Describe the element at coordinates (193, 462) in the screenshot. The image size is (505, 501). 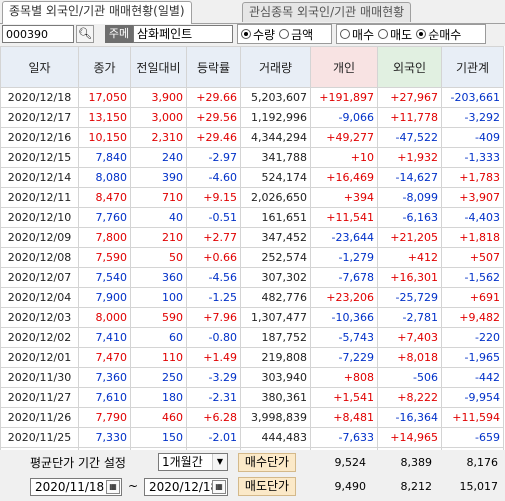
I see `period-select: 1개월간 ▼` at that location.